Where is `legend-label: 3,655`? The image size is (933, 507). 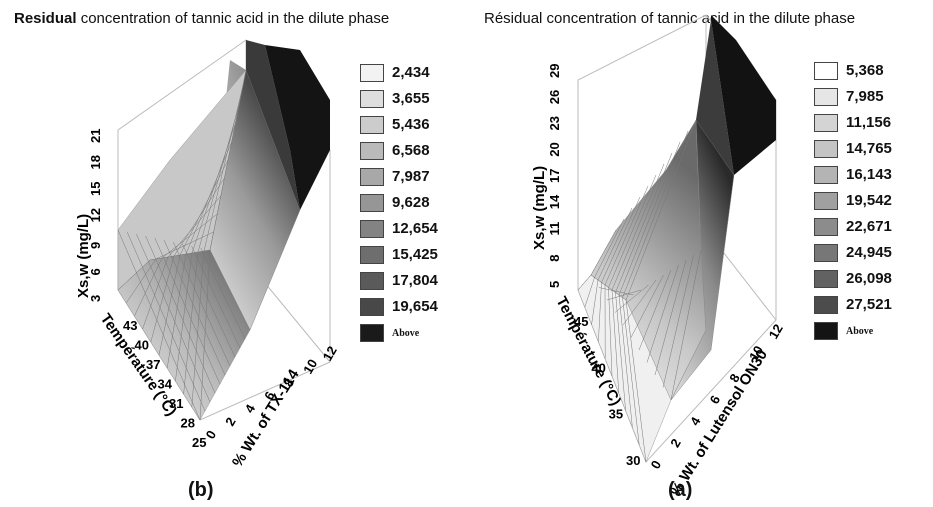 legend-label: 3,655 is located at coordinates (411, 98).